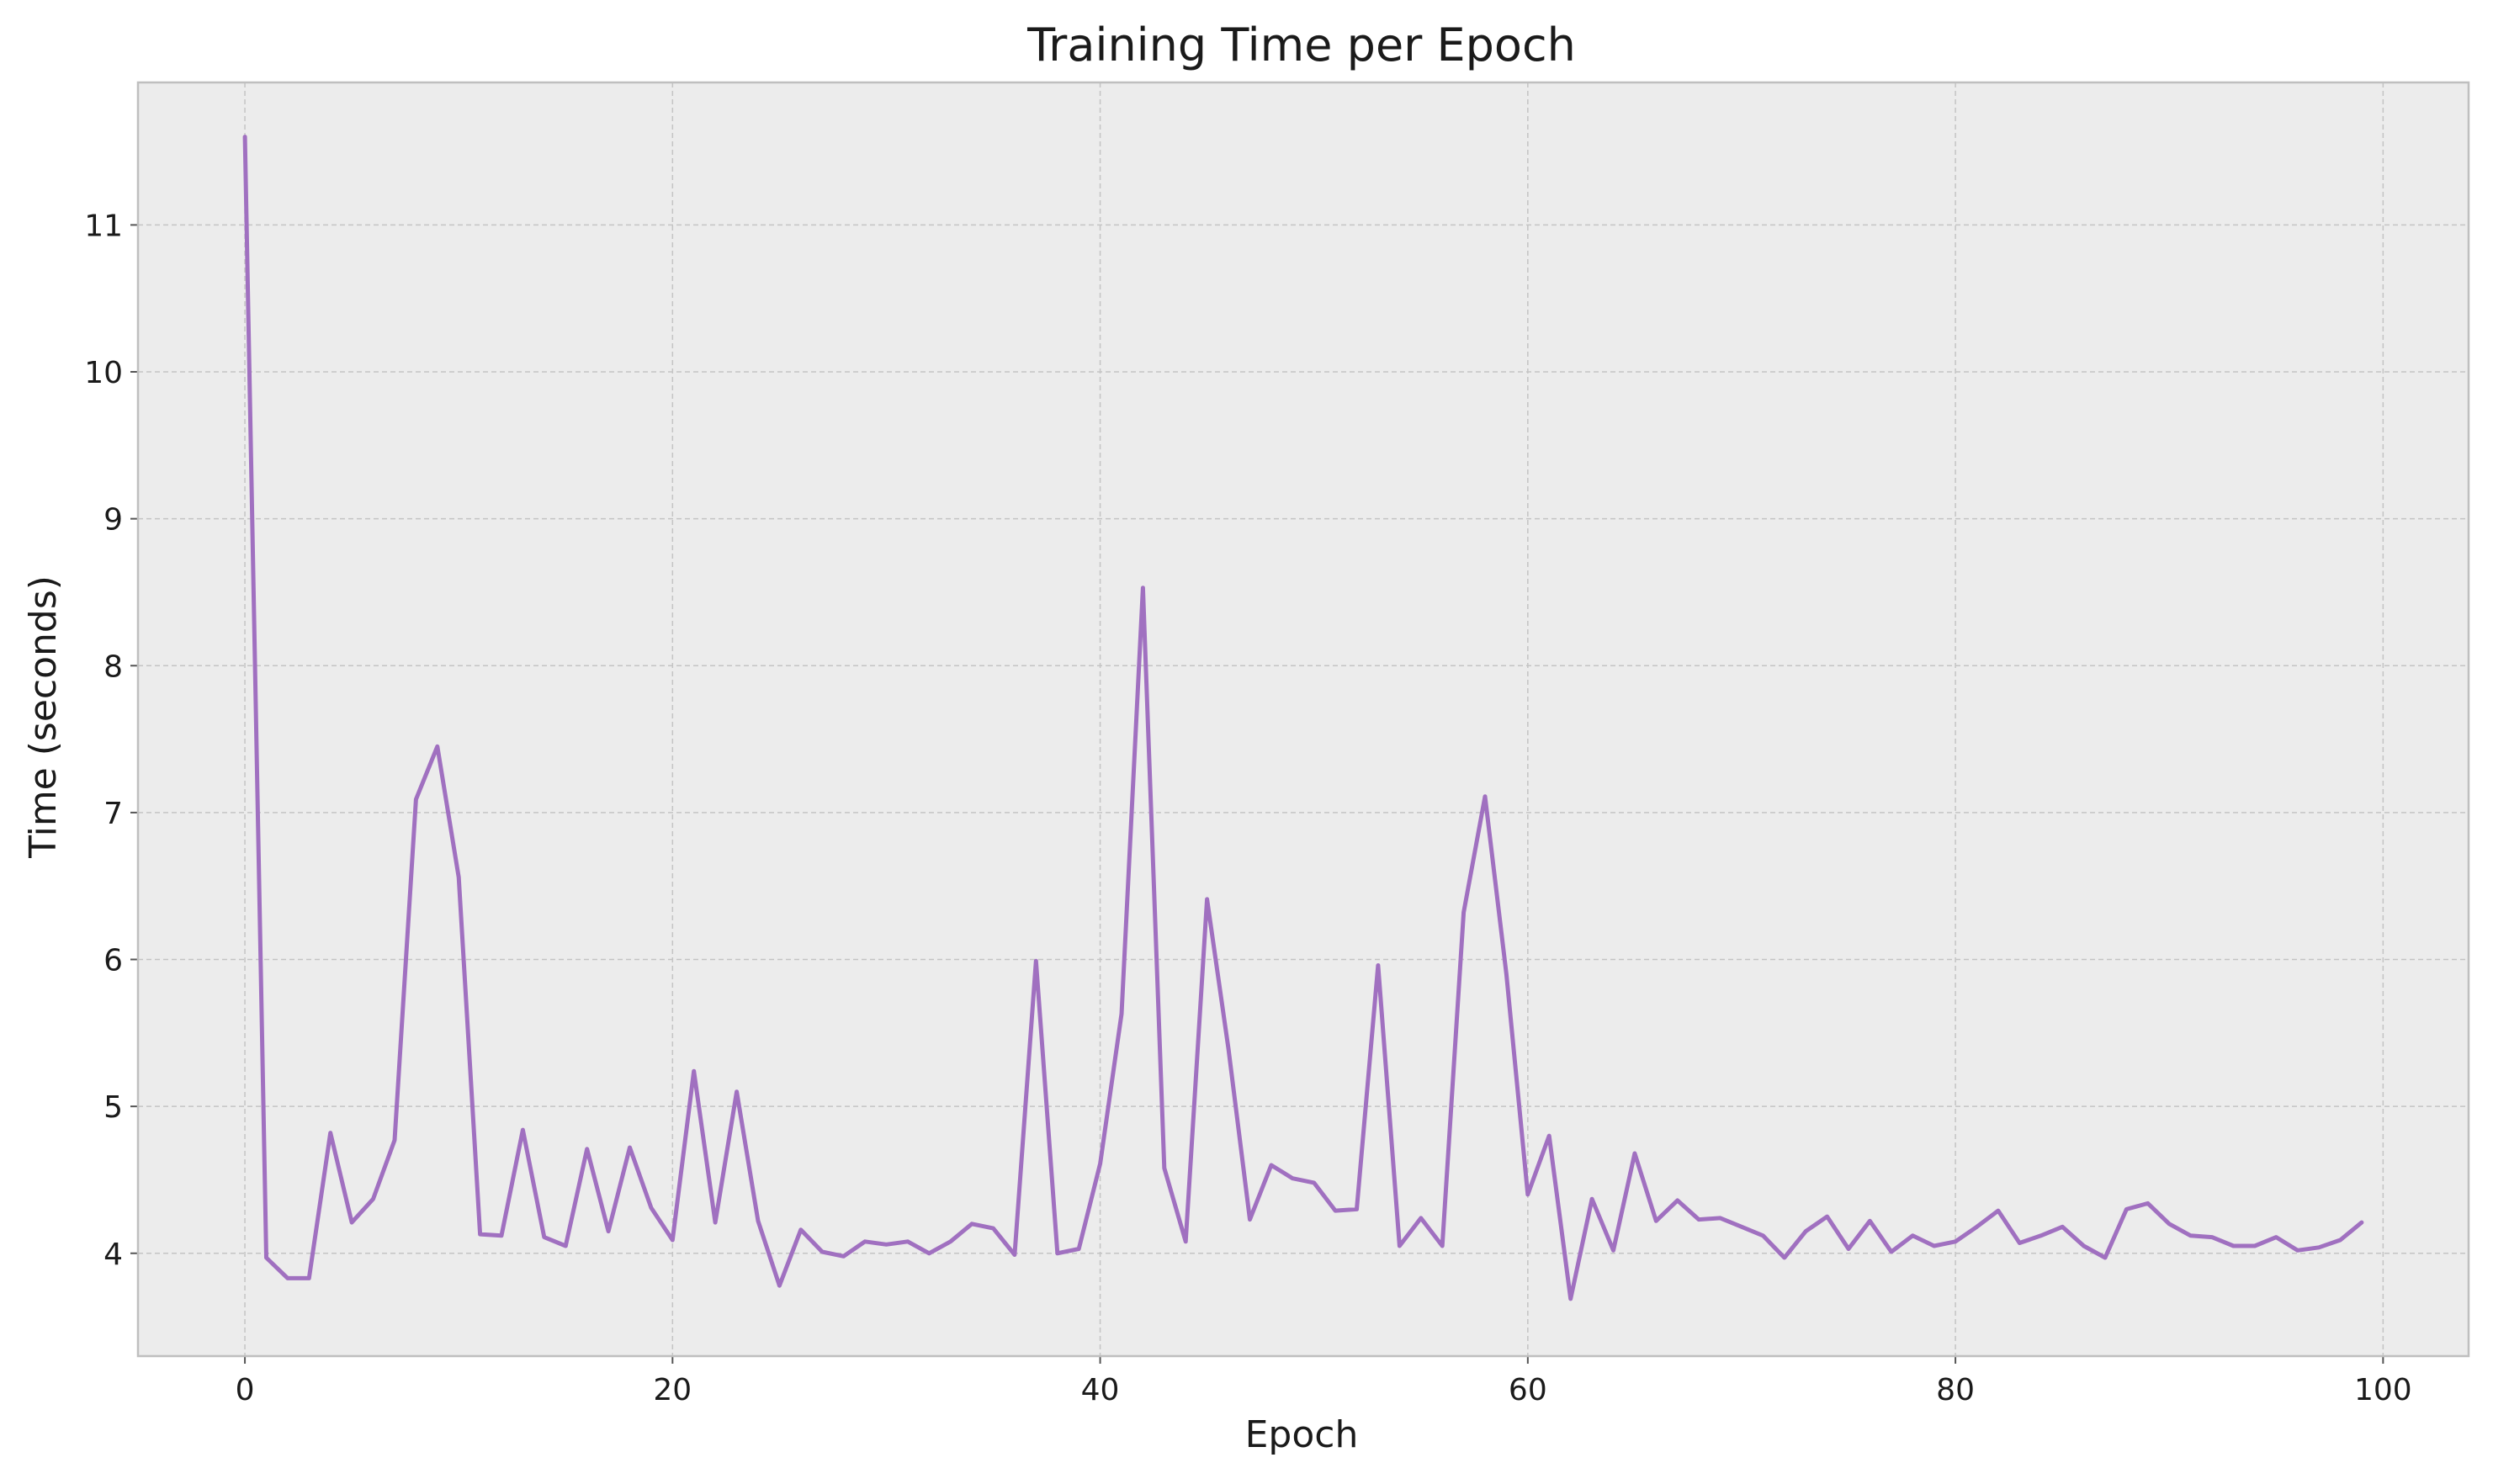 Image resolution: width=2493 pixels, height=1484 pixels. I want to click on y-tick-label: 10, so click(103, 373).